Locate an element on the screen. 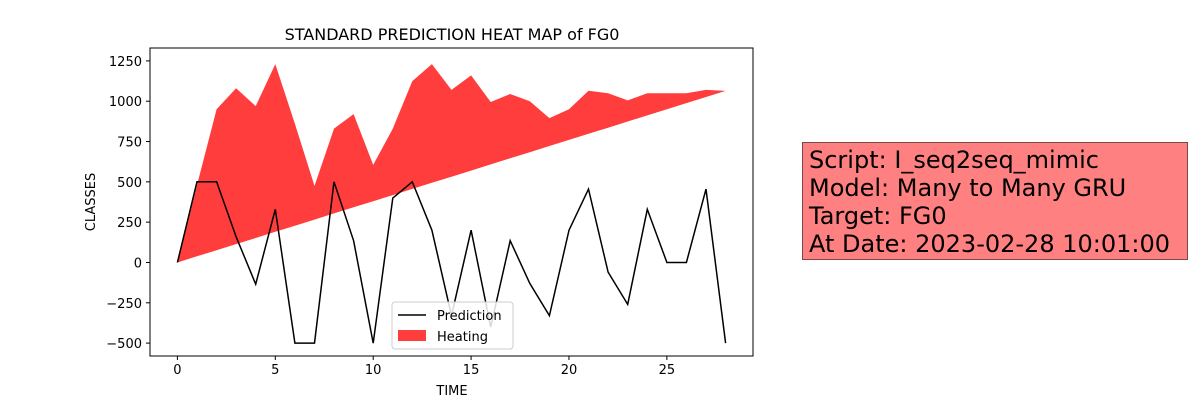 This screenshot has height=400, width=1202. x-tick-label: 0 is located at coordinates (177, 370).